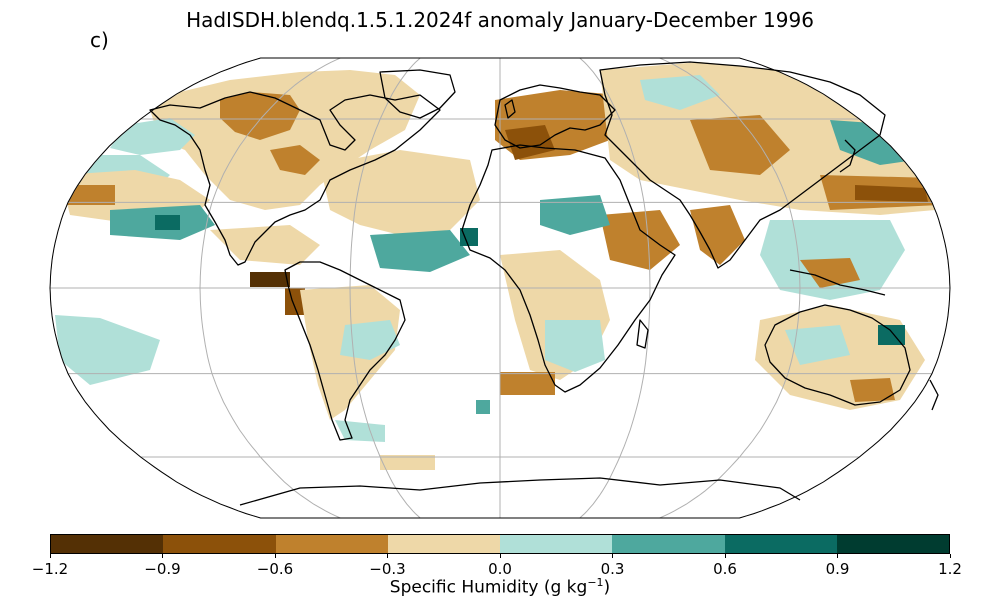 The height and width of the screenshot is (600, 1000). I want to click on anomaly-region-central-asia-brown, so click(740, 145).